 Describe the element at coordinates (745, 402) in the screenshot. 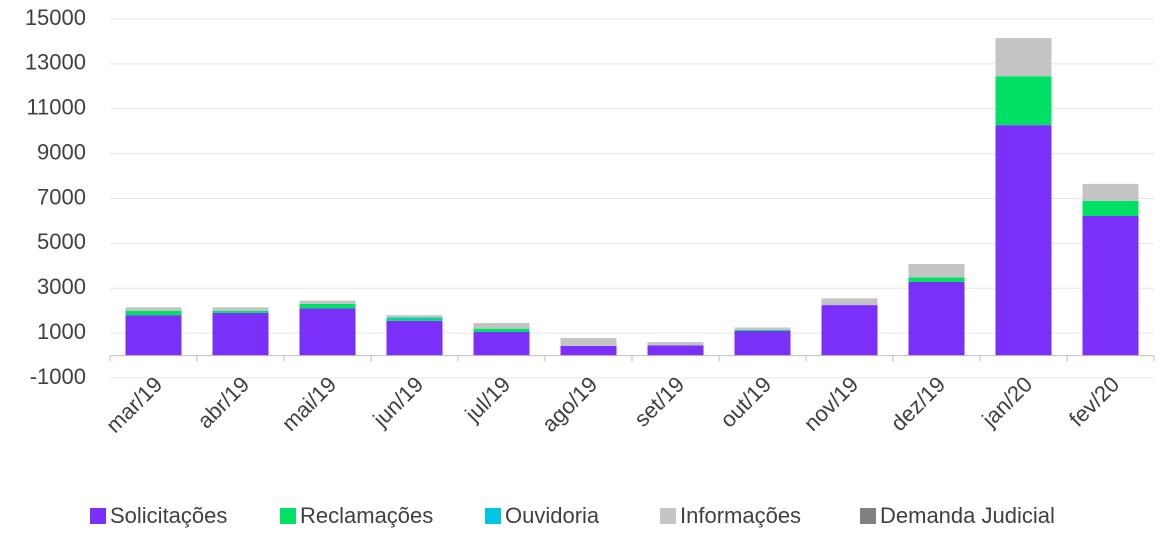

I see `x-tick-label: out/19` at that location.